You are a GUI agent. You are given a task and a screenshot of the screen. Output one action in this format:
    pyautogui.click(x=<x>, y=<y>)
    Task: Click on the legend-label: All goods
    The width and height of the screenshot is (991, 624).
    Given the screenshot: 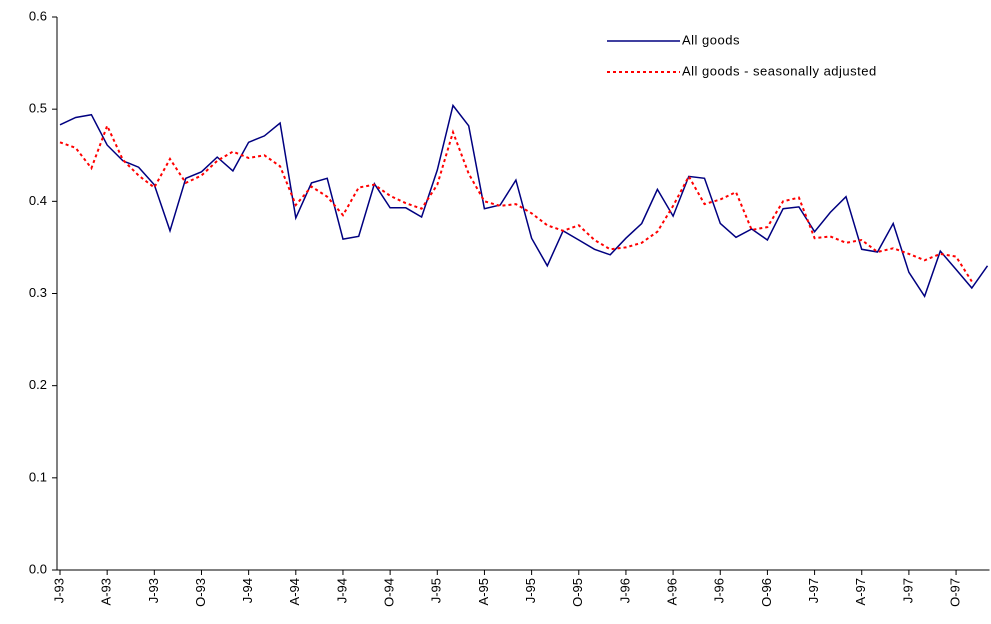 What is the action you would take?
    pyautogui.click(x=711, y=39)
    